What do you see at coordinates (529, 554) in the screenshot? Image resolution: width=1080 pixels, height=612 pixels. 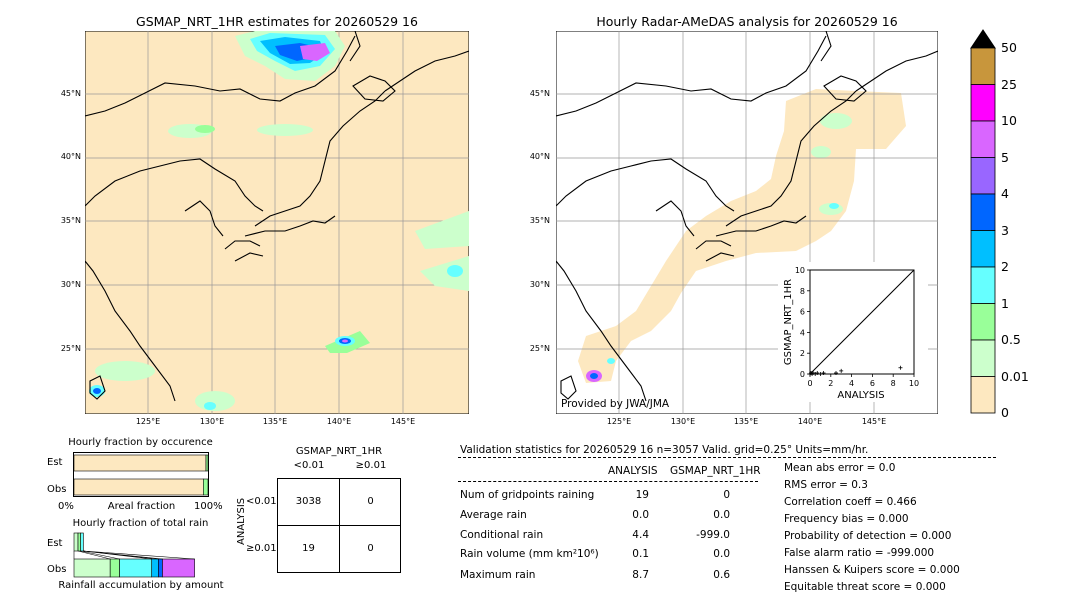 I see `validation-row-label: Rain volume (mm km²10⁶)` at bounding box center [529, 554].